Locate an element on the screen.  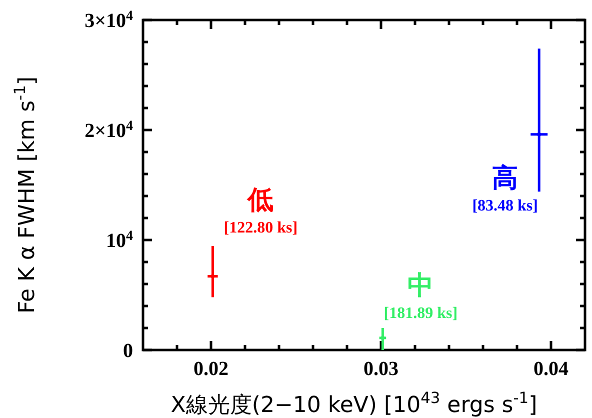
text: 低 is located at coordinates (261, 200).